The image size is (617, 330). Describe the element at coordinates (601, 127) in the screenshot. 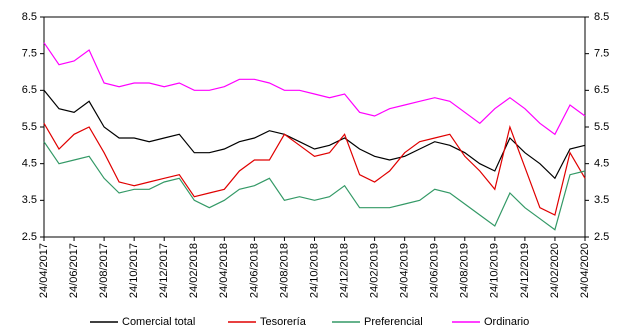

I see `y2-tick-label: 5.5` at that location.